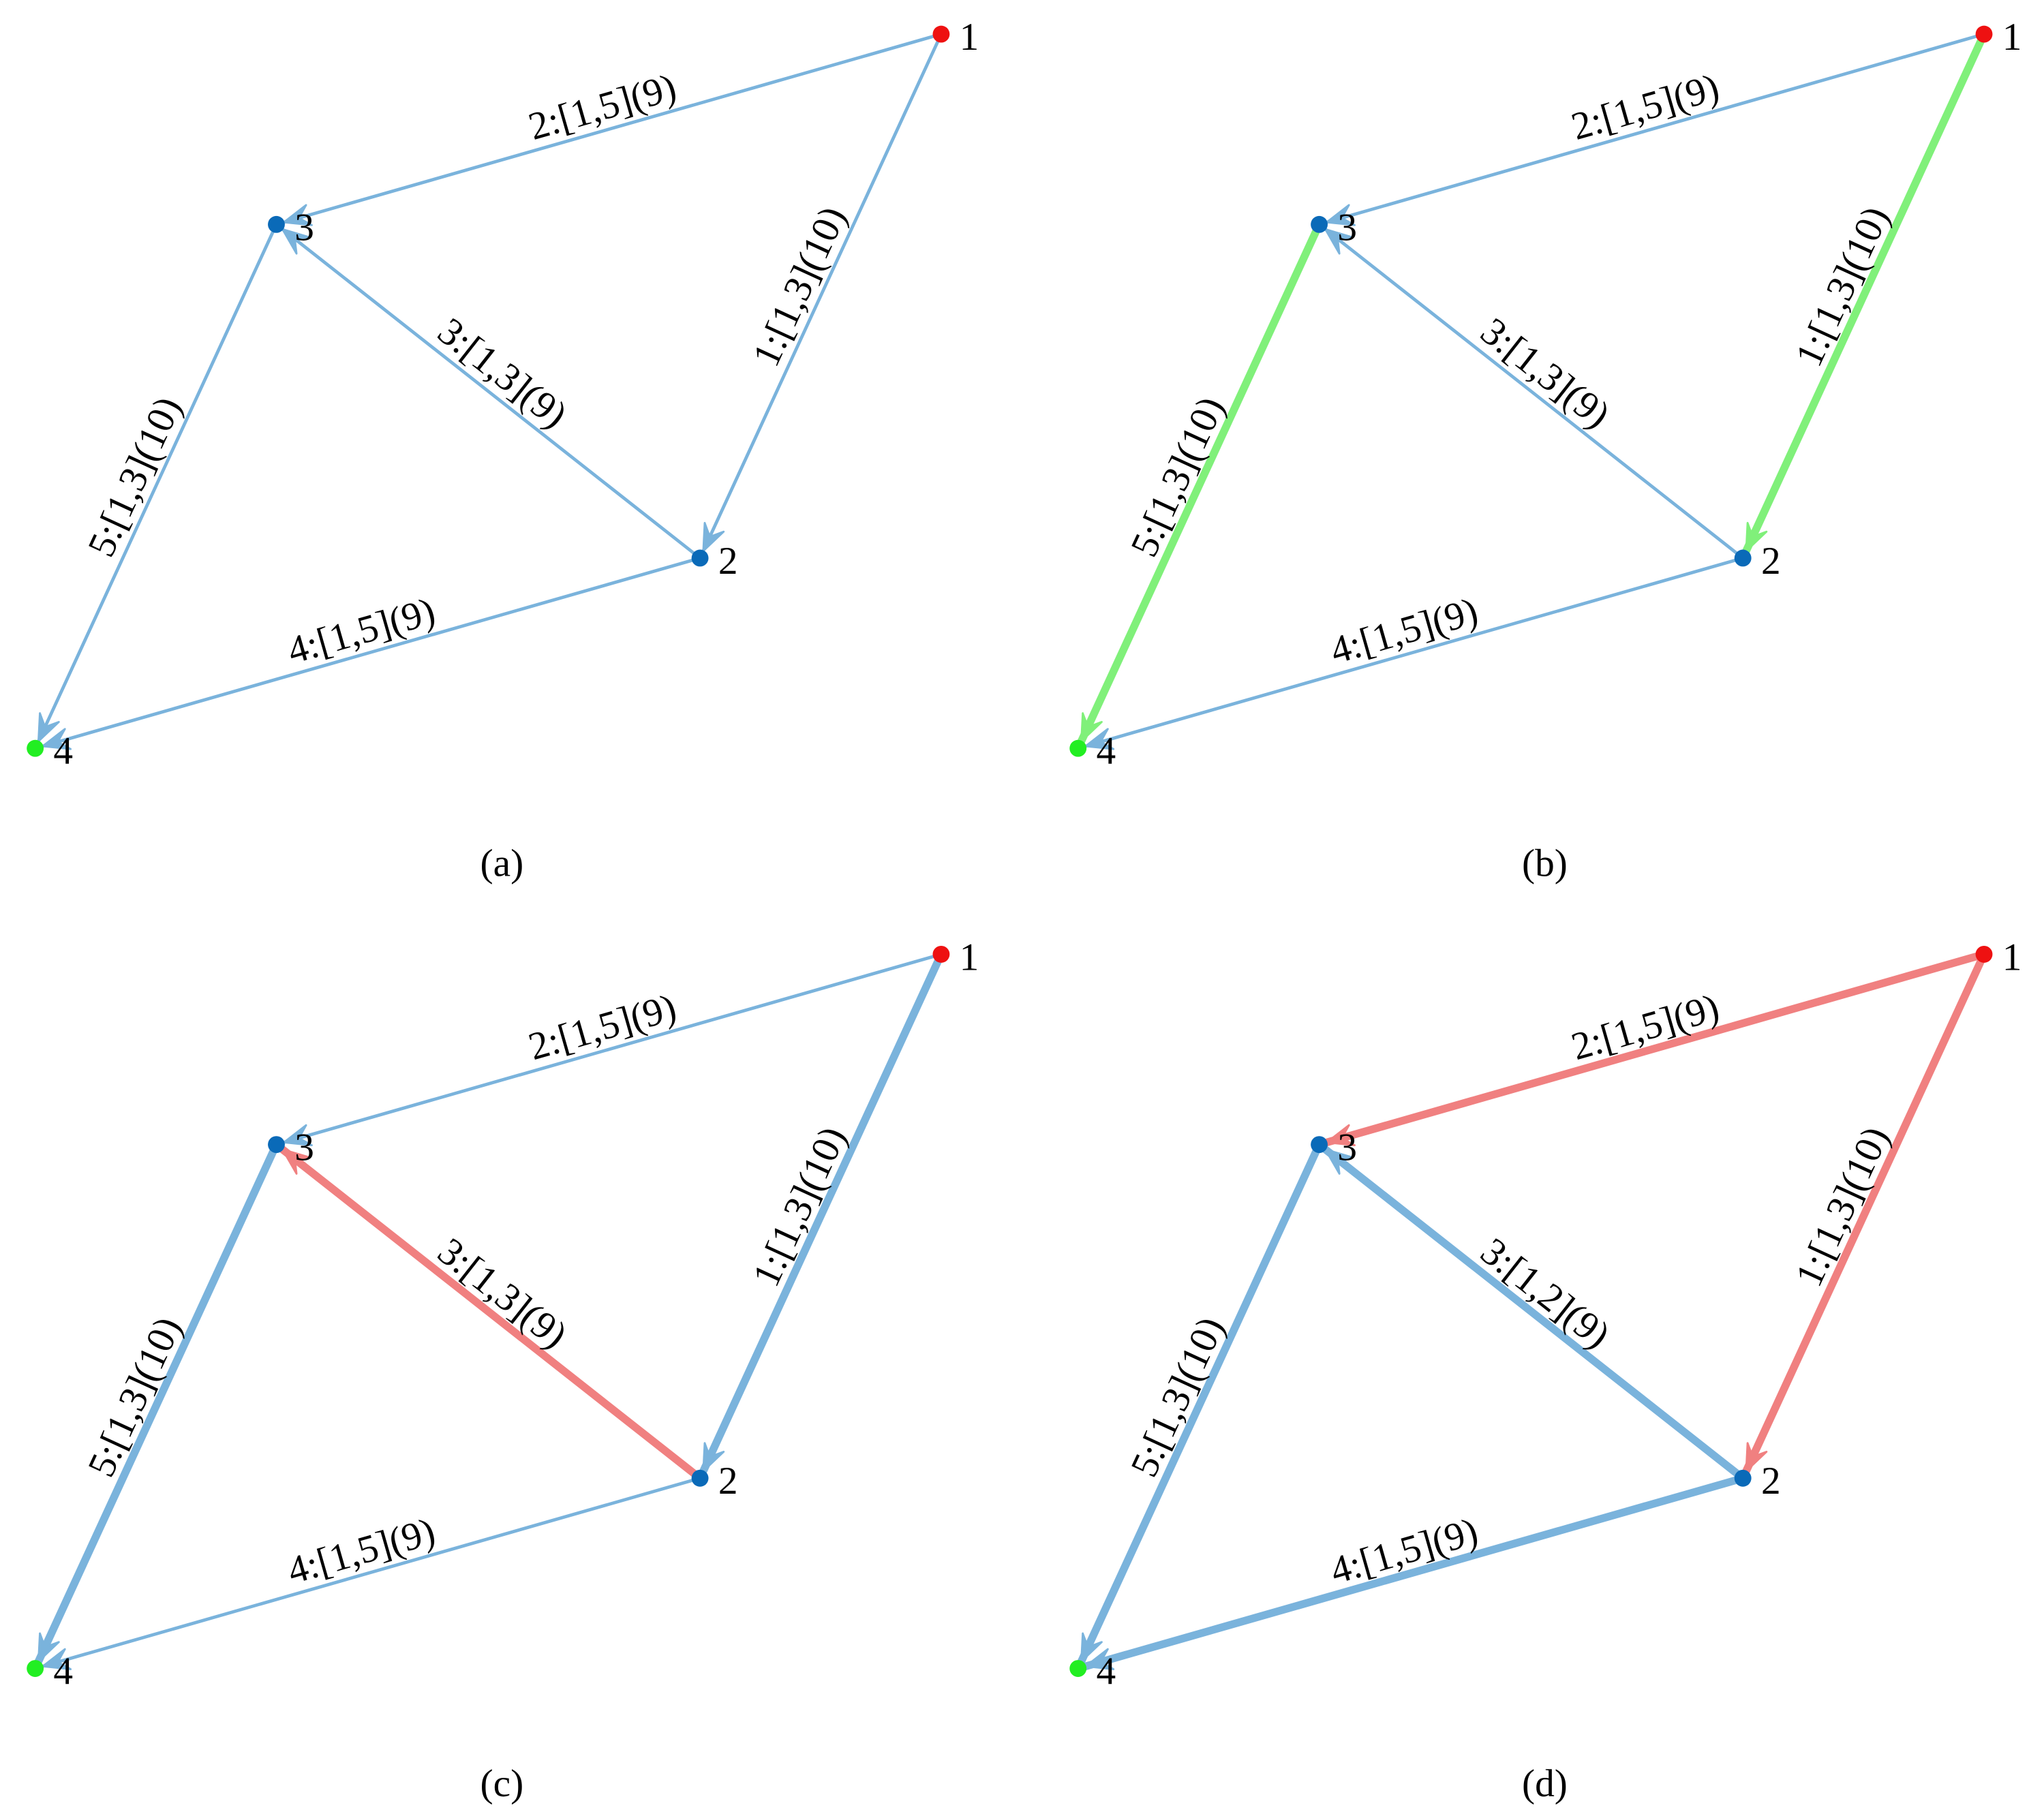  I want to click on panel-caption: (a), so click(502, 863).